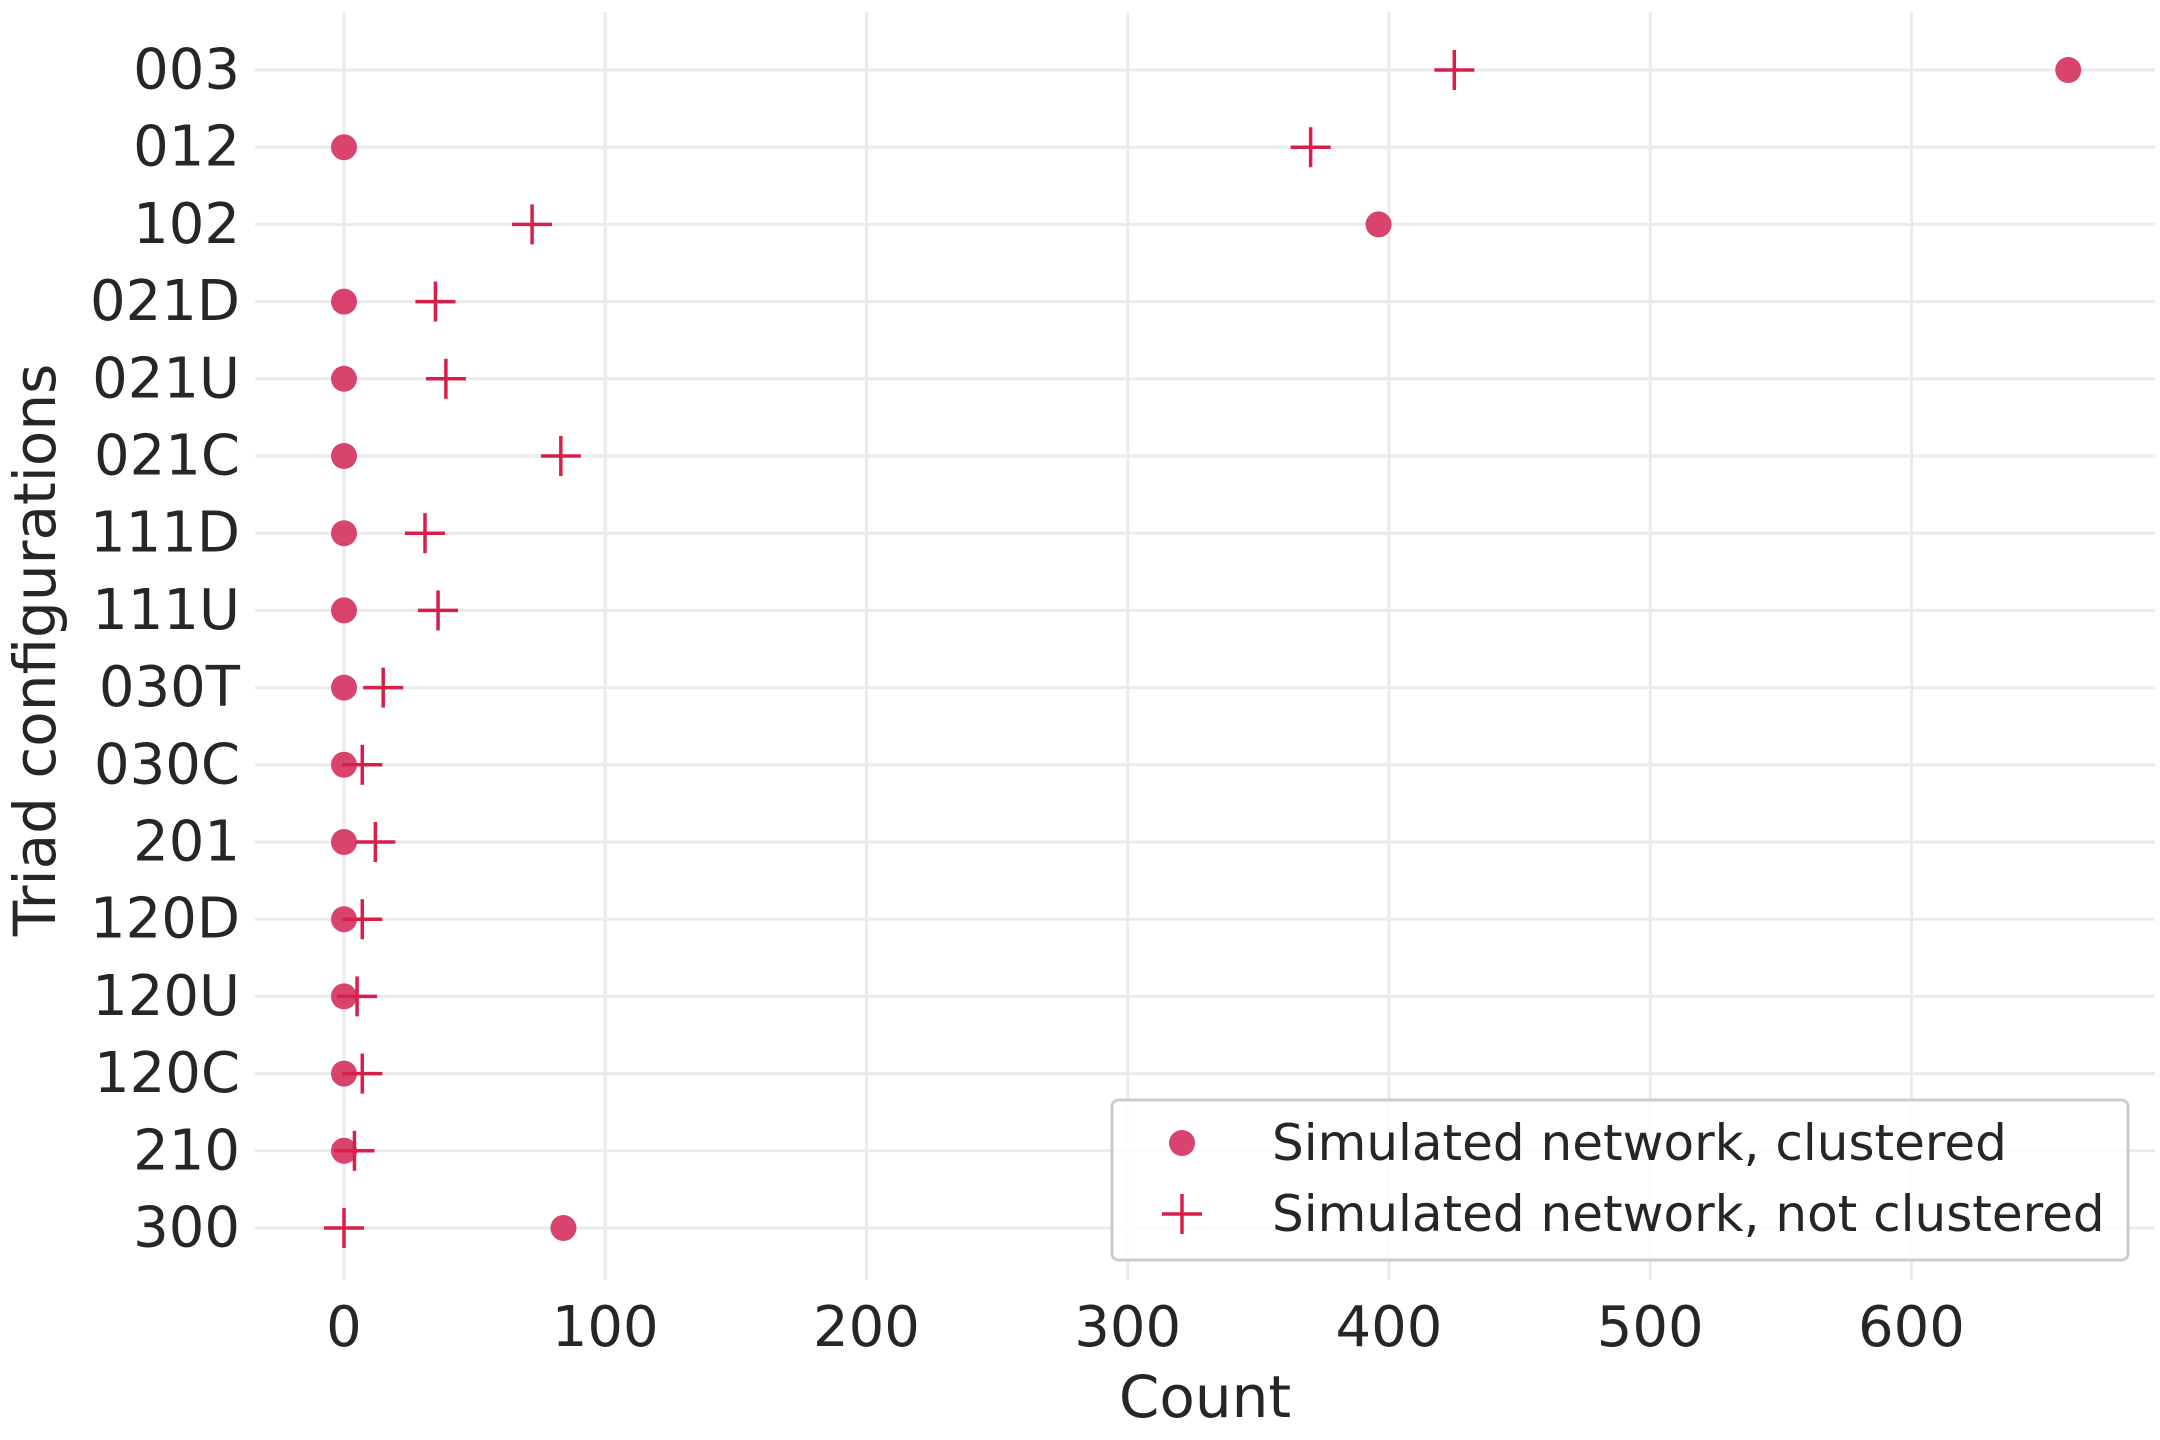 This screenshot has width=2160, height=1440. What do you see at coordinates (167, 764) in the screenshot?
I see `y-tick-label: 030C` at bounding box center [167, 764].